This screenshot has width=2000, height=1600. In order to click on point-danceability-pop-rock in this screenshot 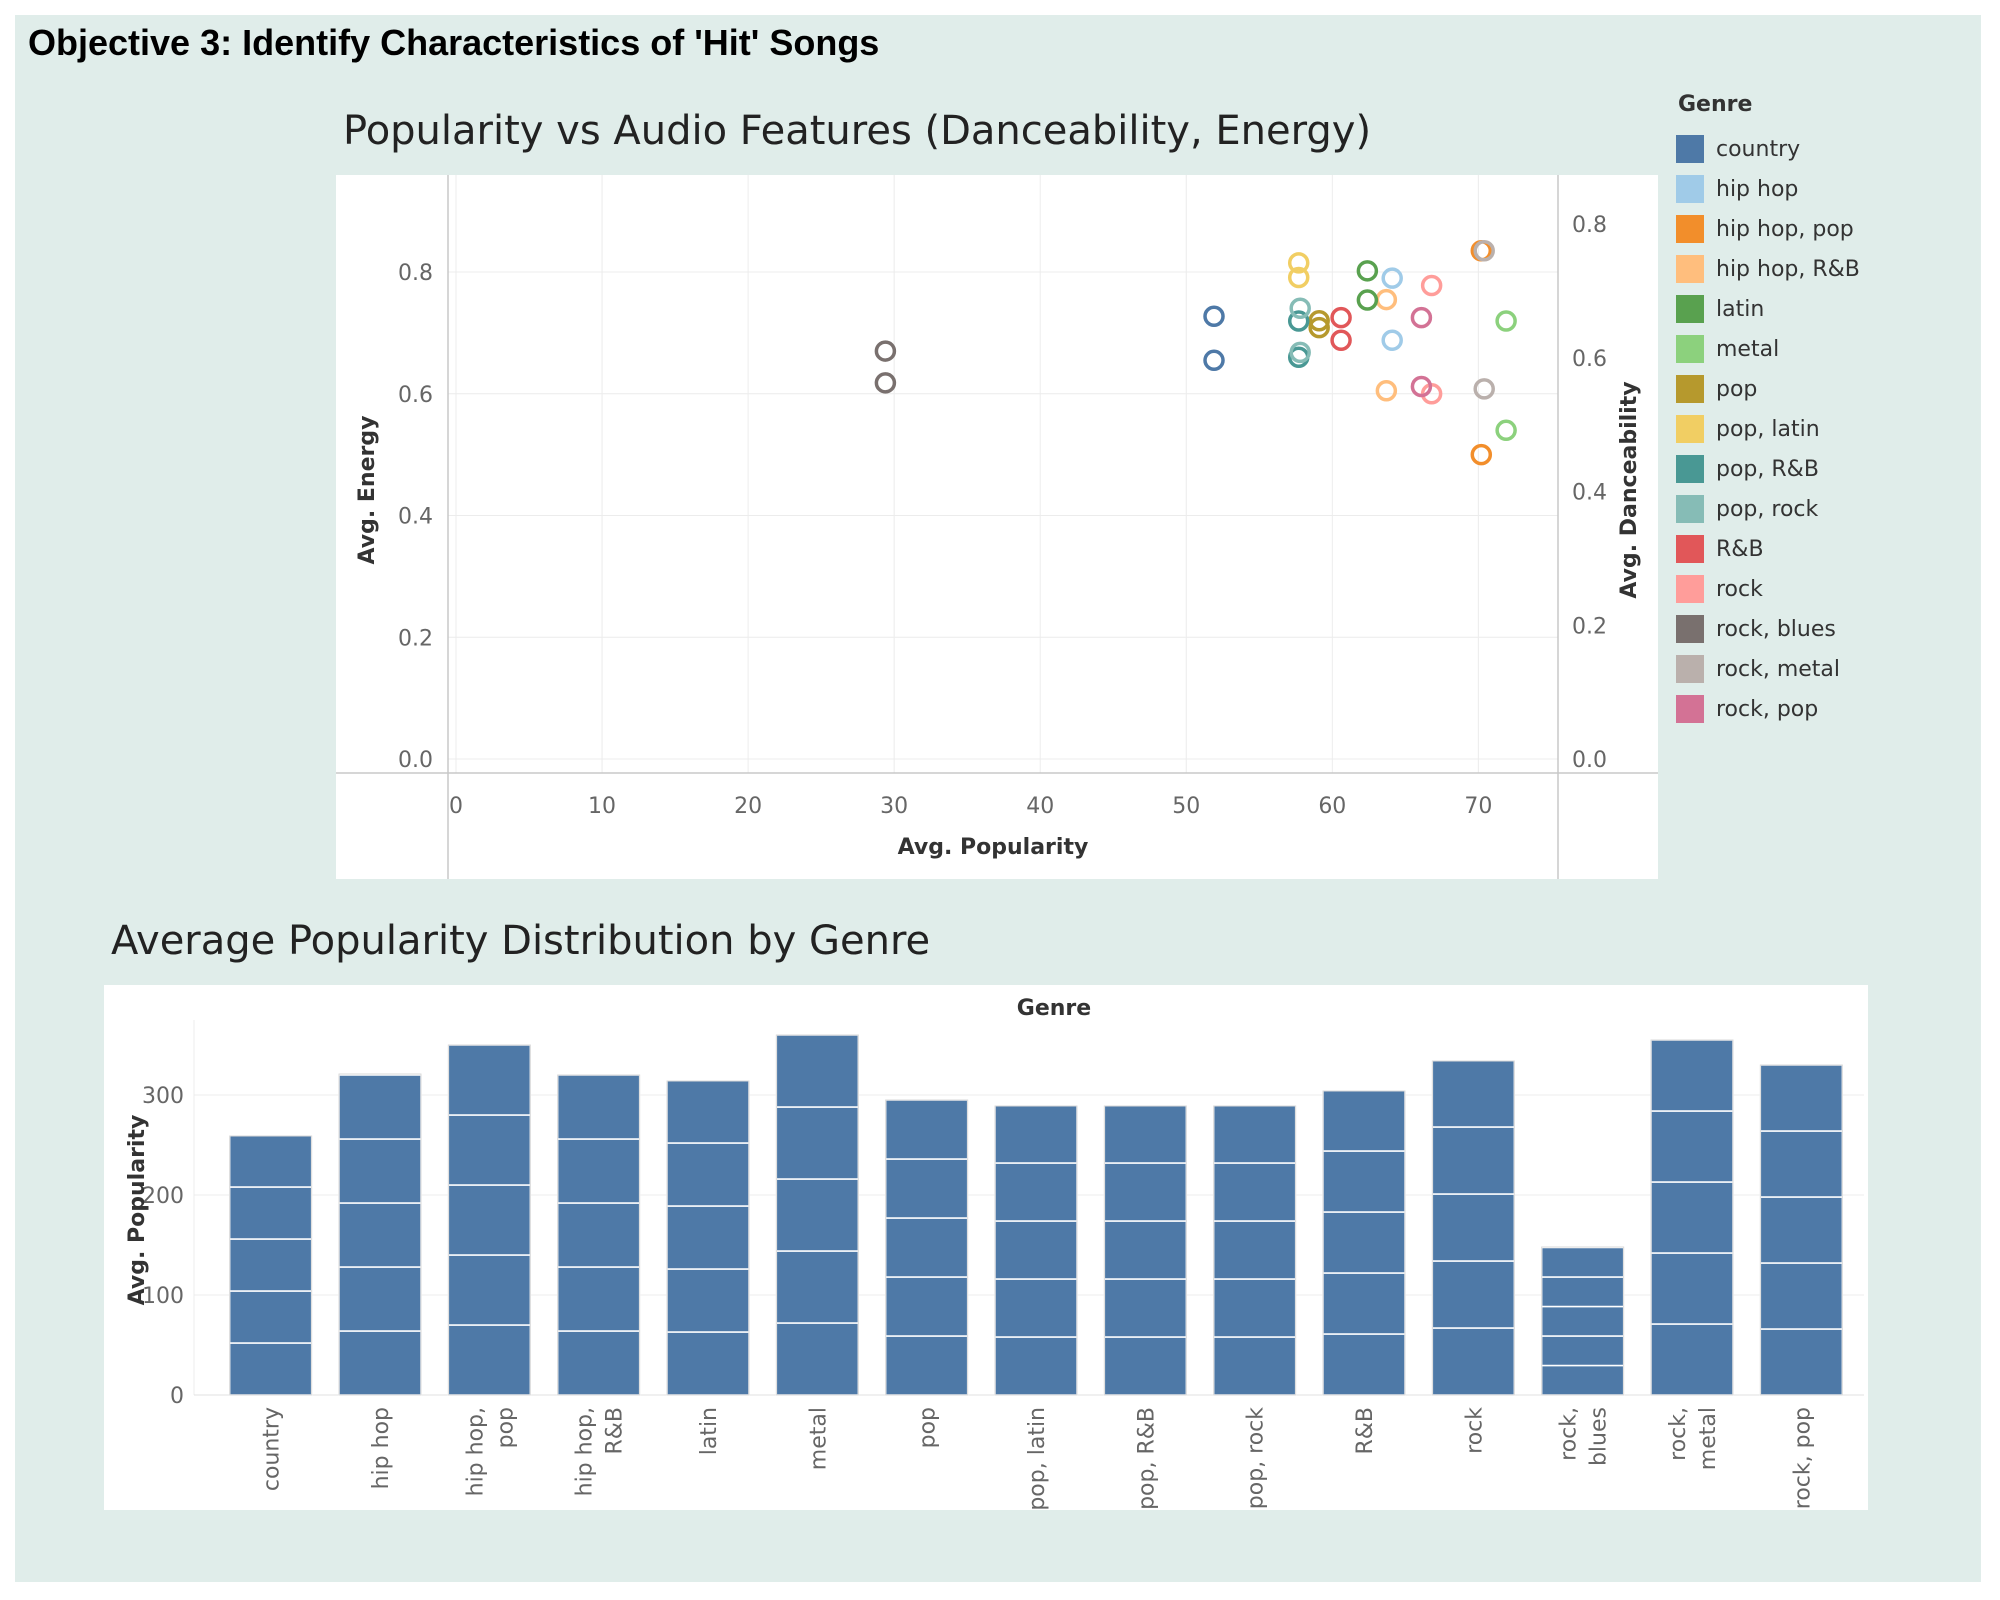, I will do `click(1300, 308)`.